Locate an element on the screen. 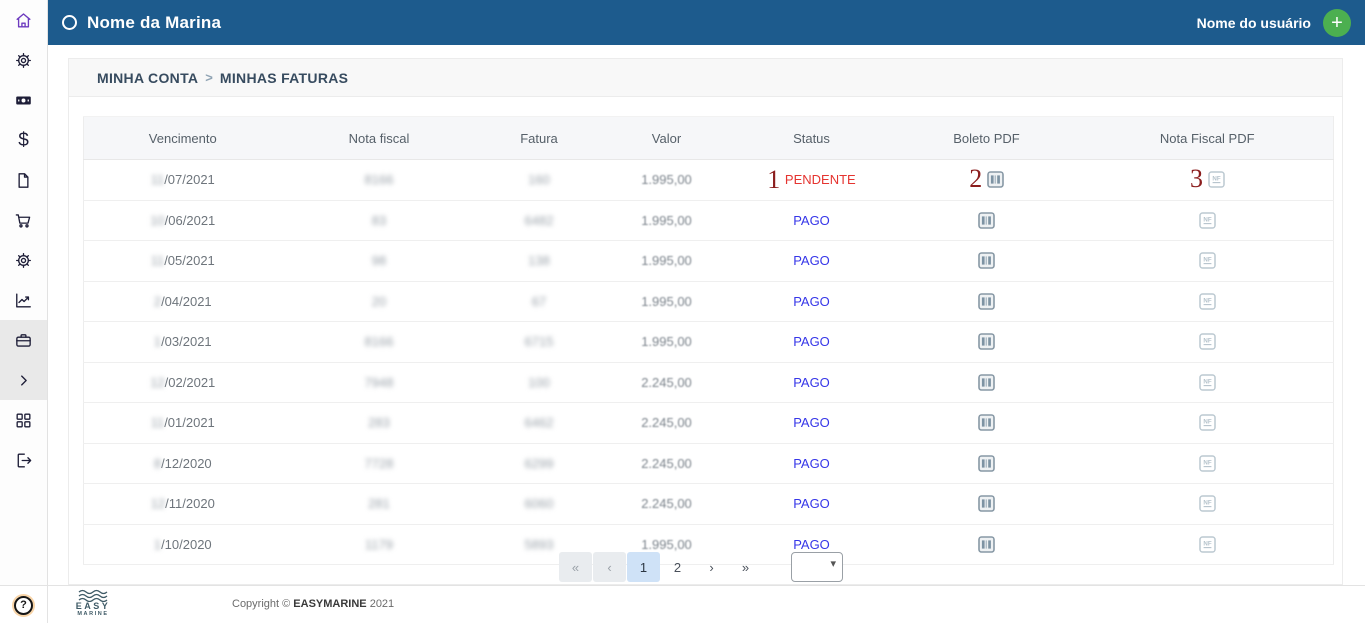  chart-line-icon is located at coordinates (23, 300).